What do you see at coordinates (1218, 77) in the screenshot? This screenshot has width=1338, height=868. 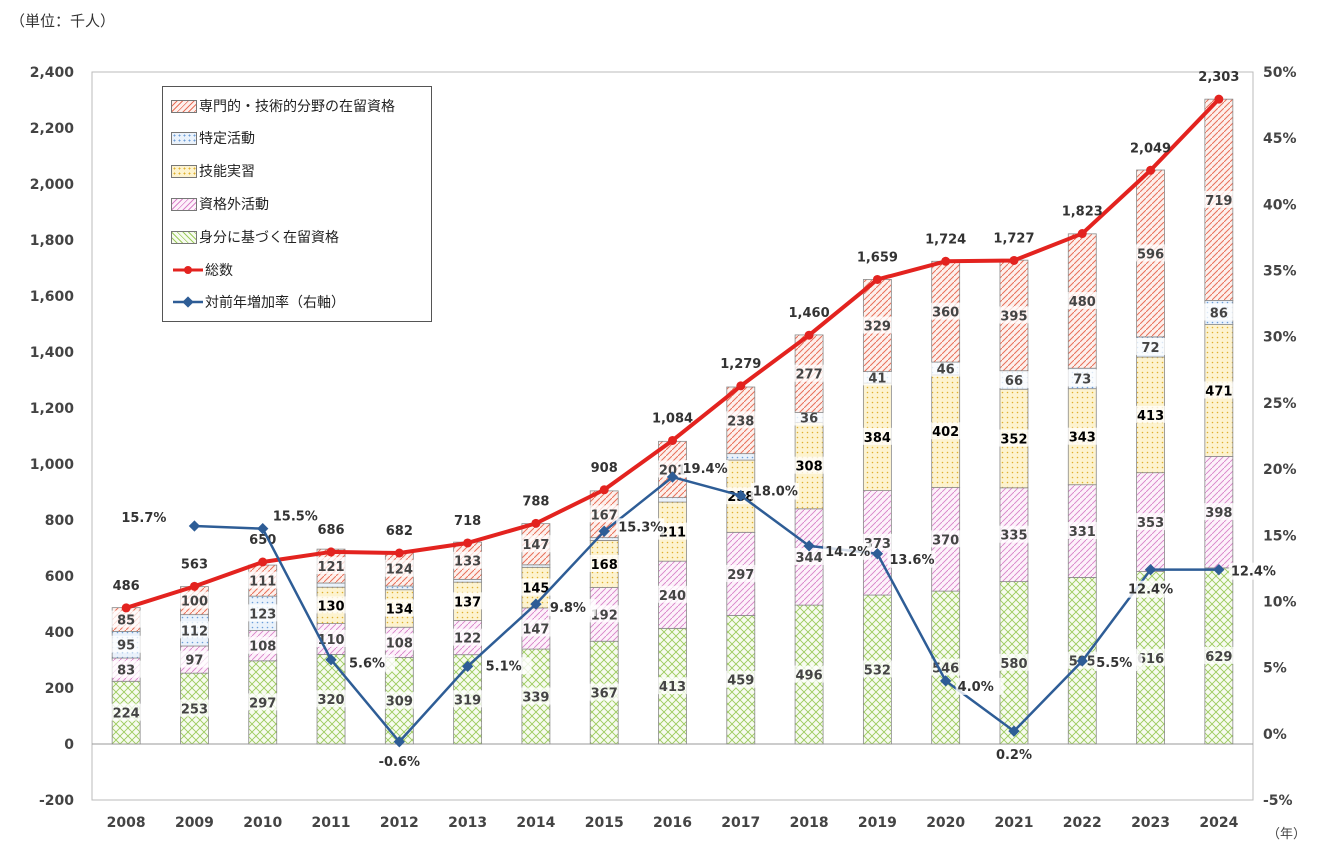 I see `total-value-label: 2,303` at bounding box center [1218, 77].